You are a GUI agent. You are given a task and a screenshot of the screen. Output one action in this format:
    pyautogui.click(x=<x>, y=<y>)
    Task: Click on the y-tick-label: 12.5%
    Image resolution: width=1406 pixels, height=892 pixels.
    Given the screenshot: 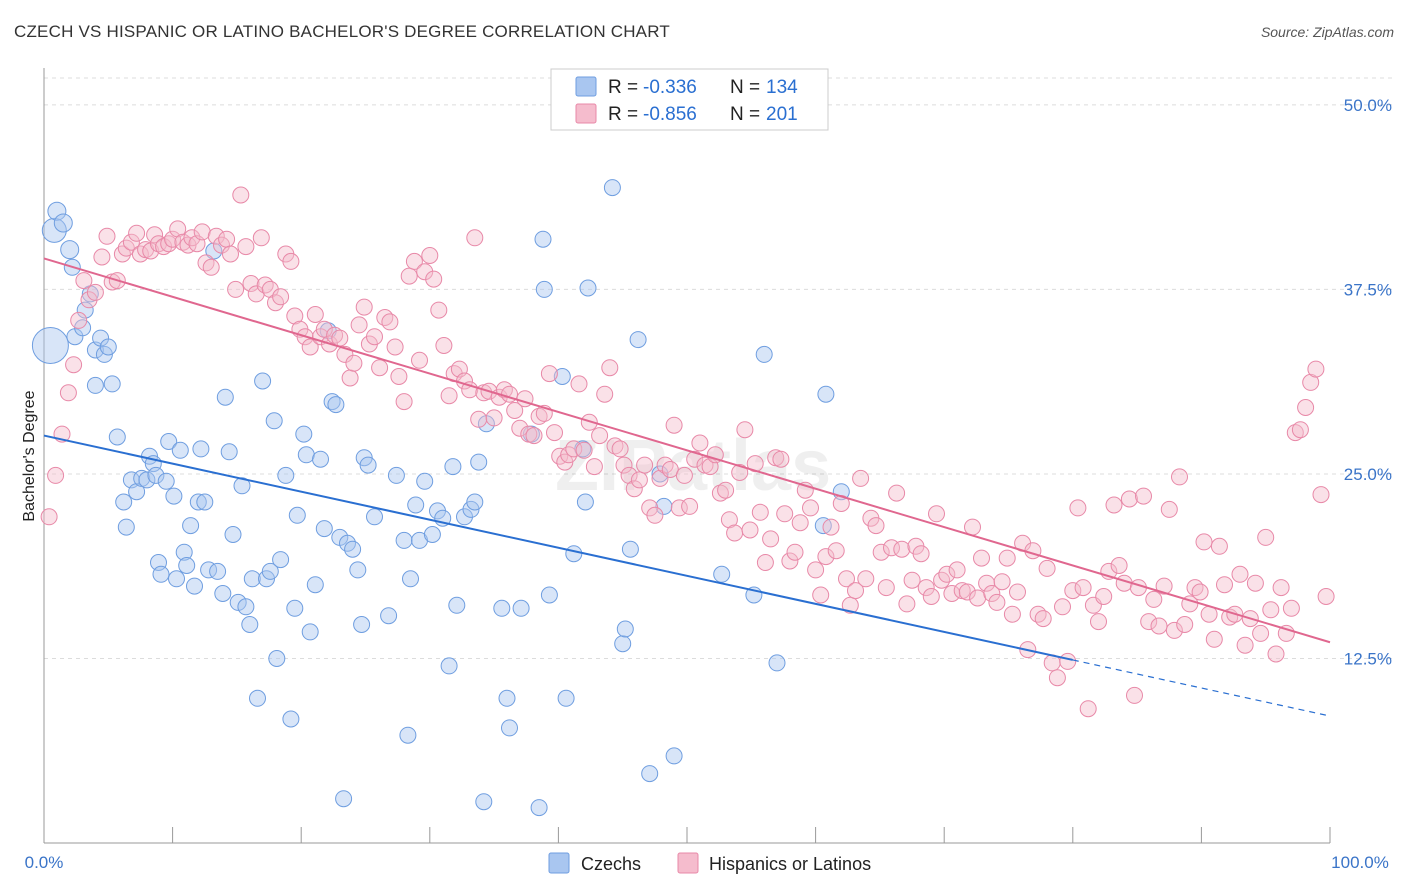 What is the action you would take?
    pyautogui.click(x=1368, y=658)
    